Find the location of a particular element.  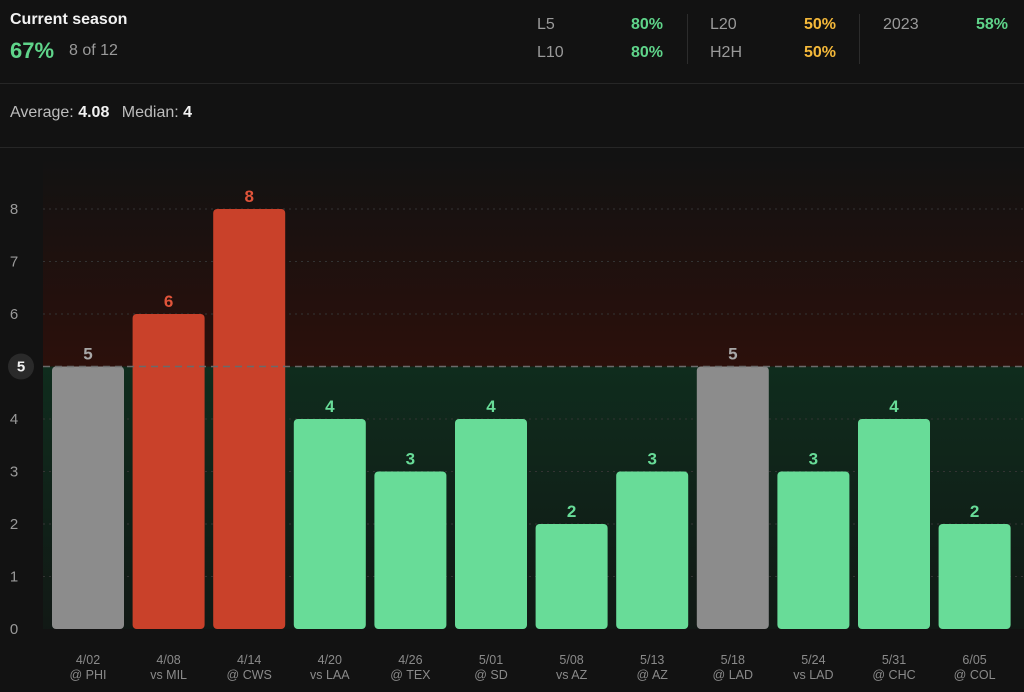

median-label: Median: is located at coordinates (150, 112).